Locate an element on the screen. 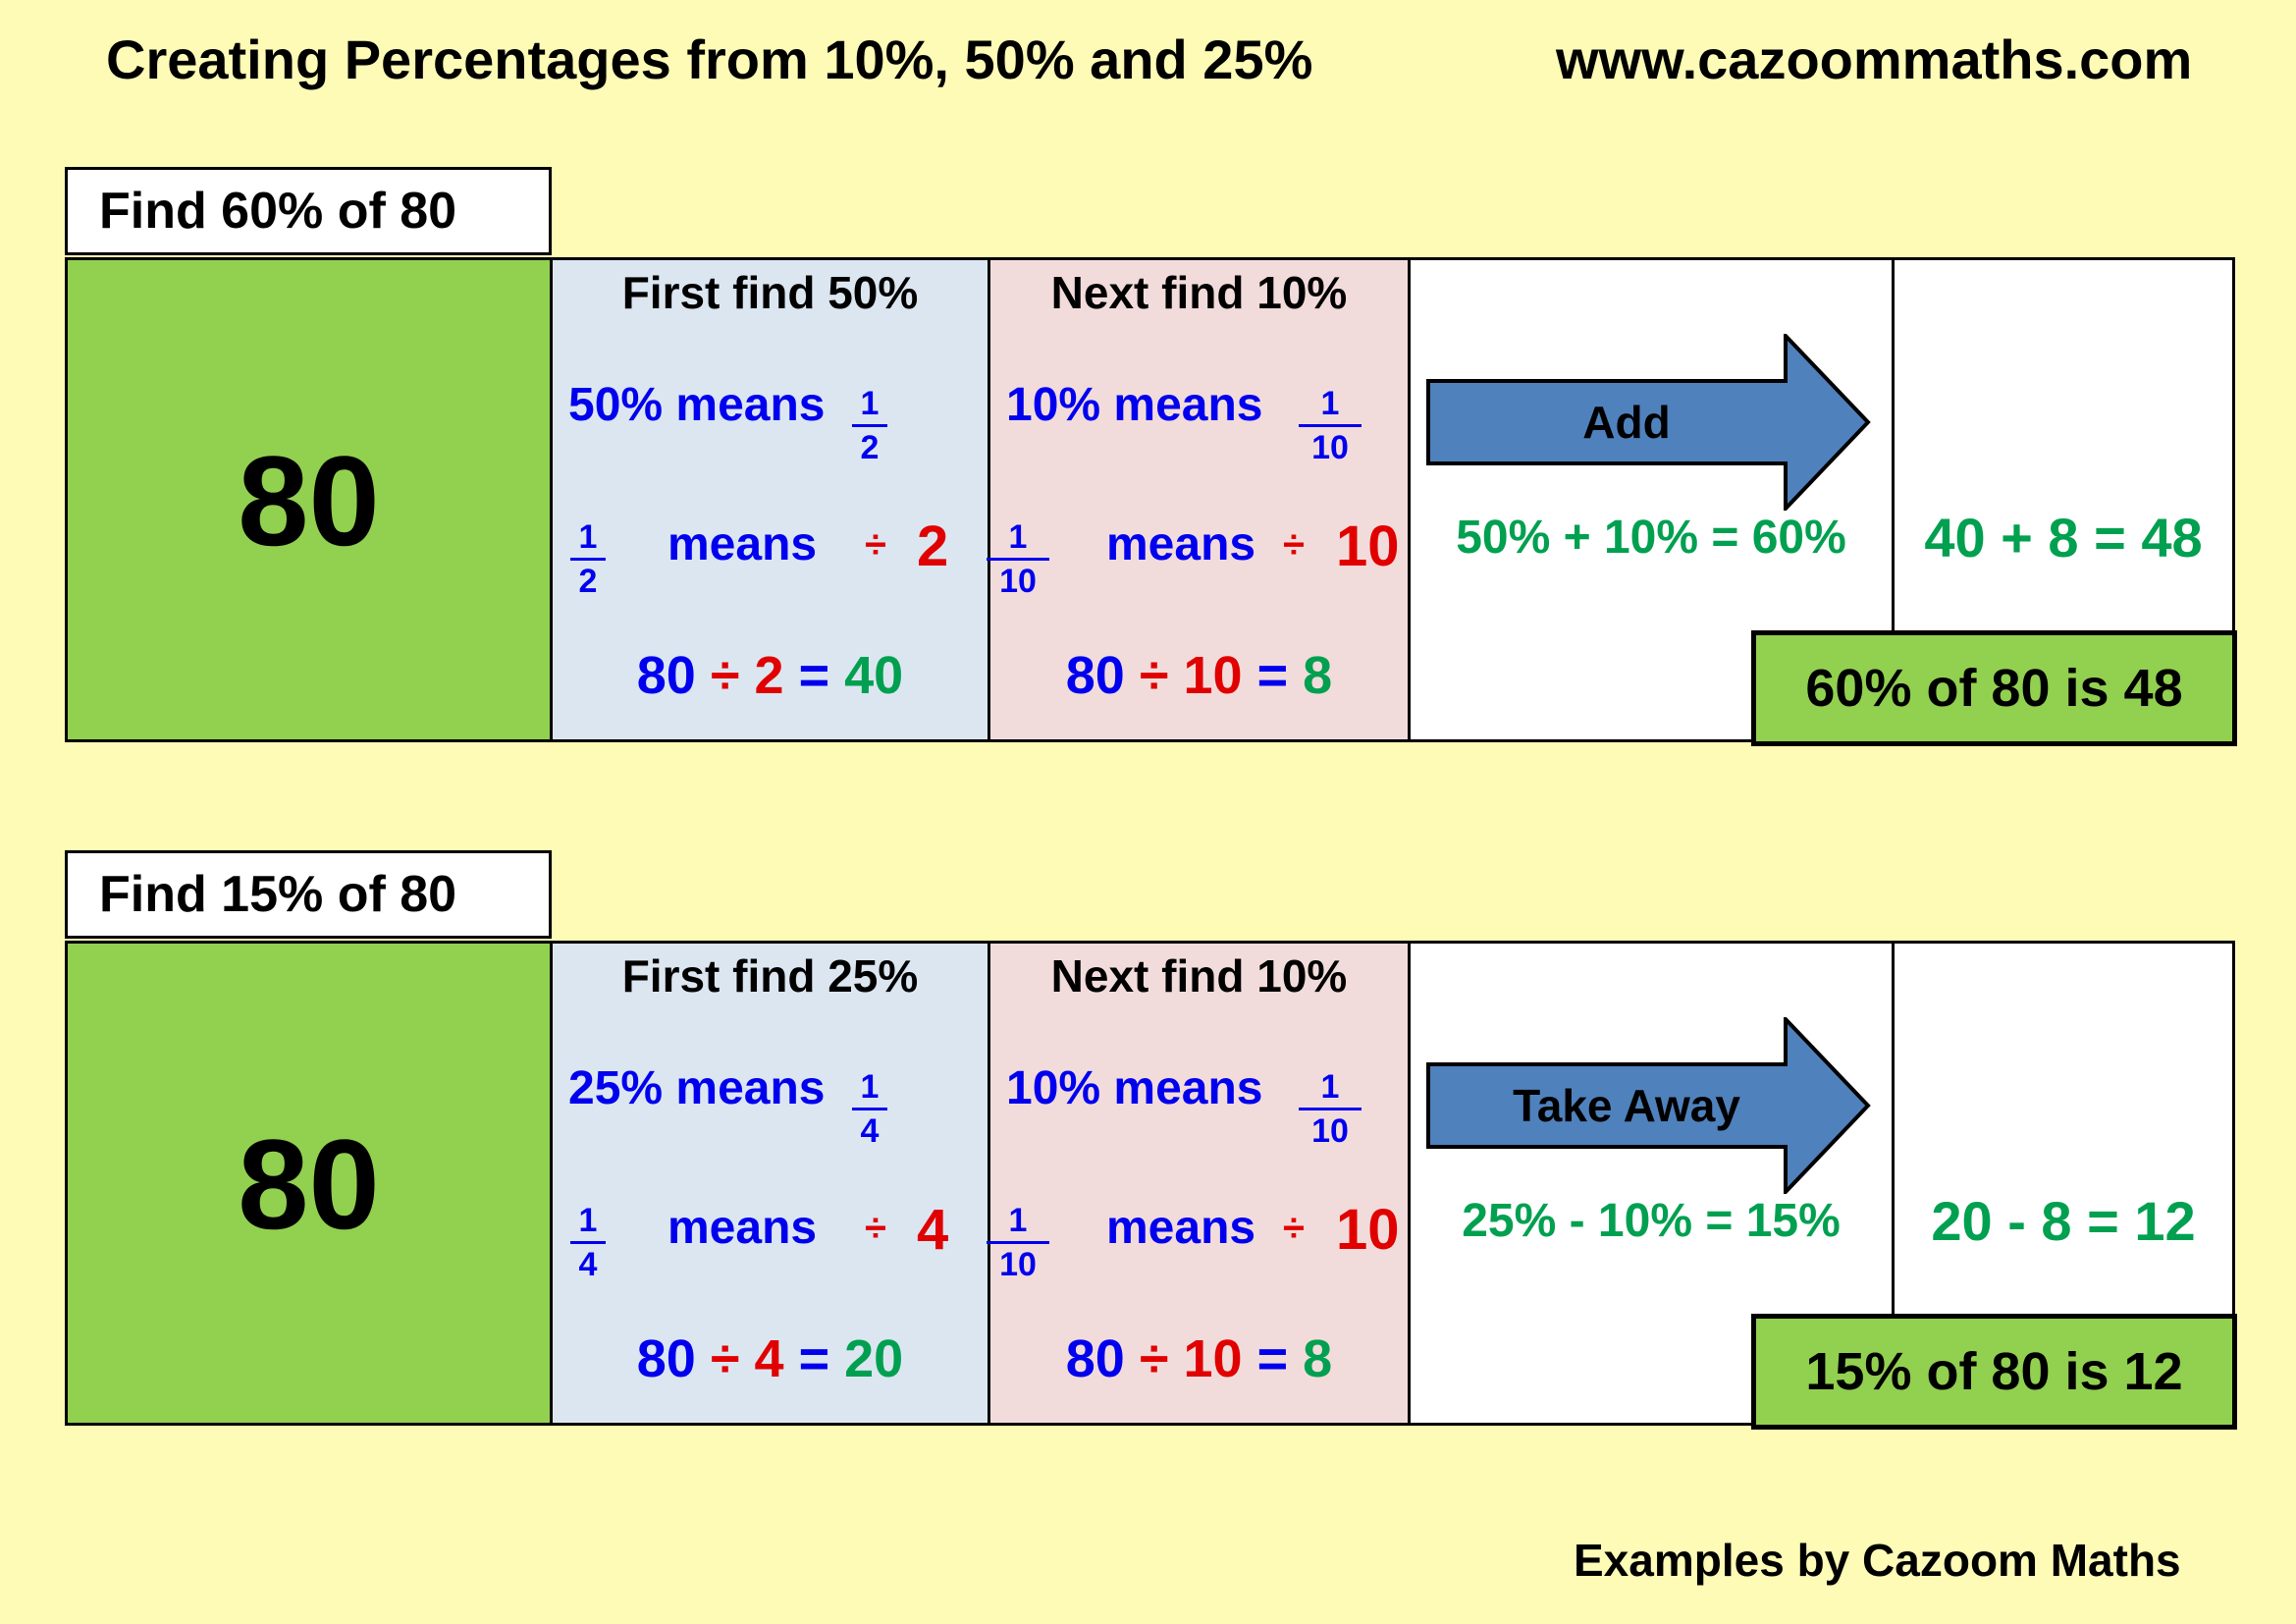  step-a-calculation: 80 ÷ 2 = 40 is located at coordinates (770, 675).